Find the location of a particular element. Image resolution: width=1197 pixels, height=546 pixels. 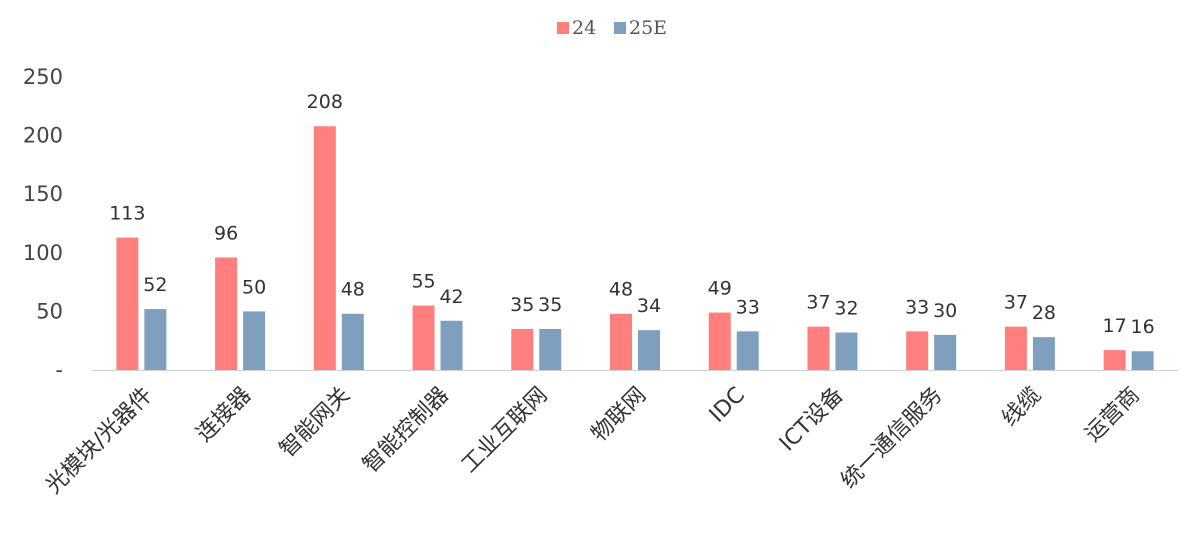

x-tick-label: 工业互联网 is located at coordinates (504, 430).